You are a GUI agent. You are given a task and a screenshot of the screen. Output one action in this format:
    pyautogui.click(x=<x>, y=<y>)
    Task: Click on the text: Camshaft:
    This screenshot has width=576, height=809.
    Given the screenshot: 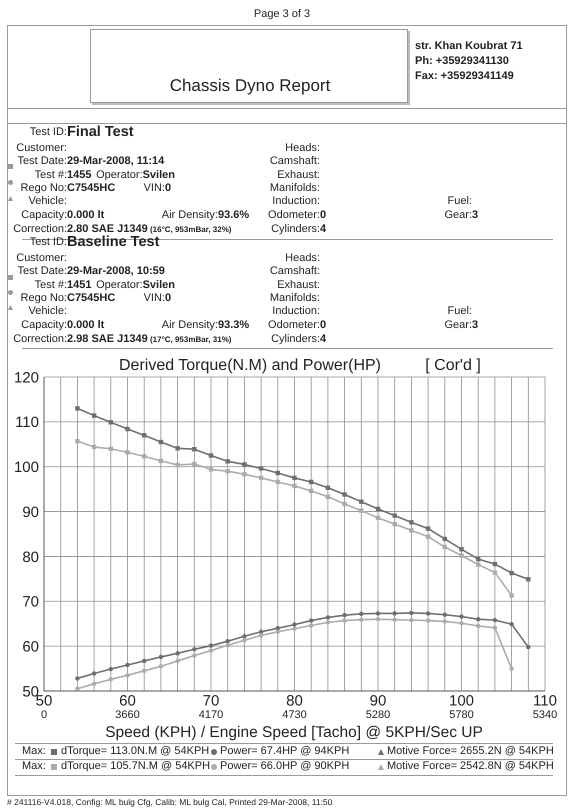 What is the action you would take?
    pyautogui.click(x=295, y=272)
    